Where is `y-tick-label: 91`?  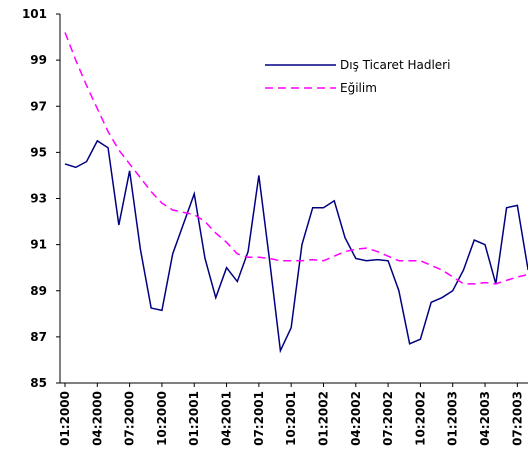
y-tick-label: 91 is located at coordinates (38, 245).